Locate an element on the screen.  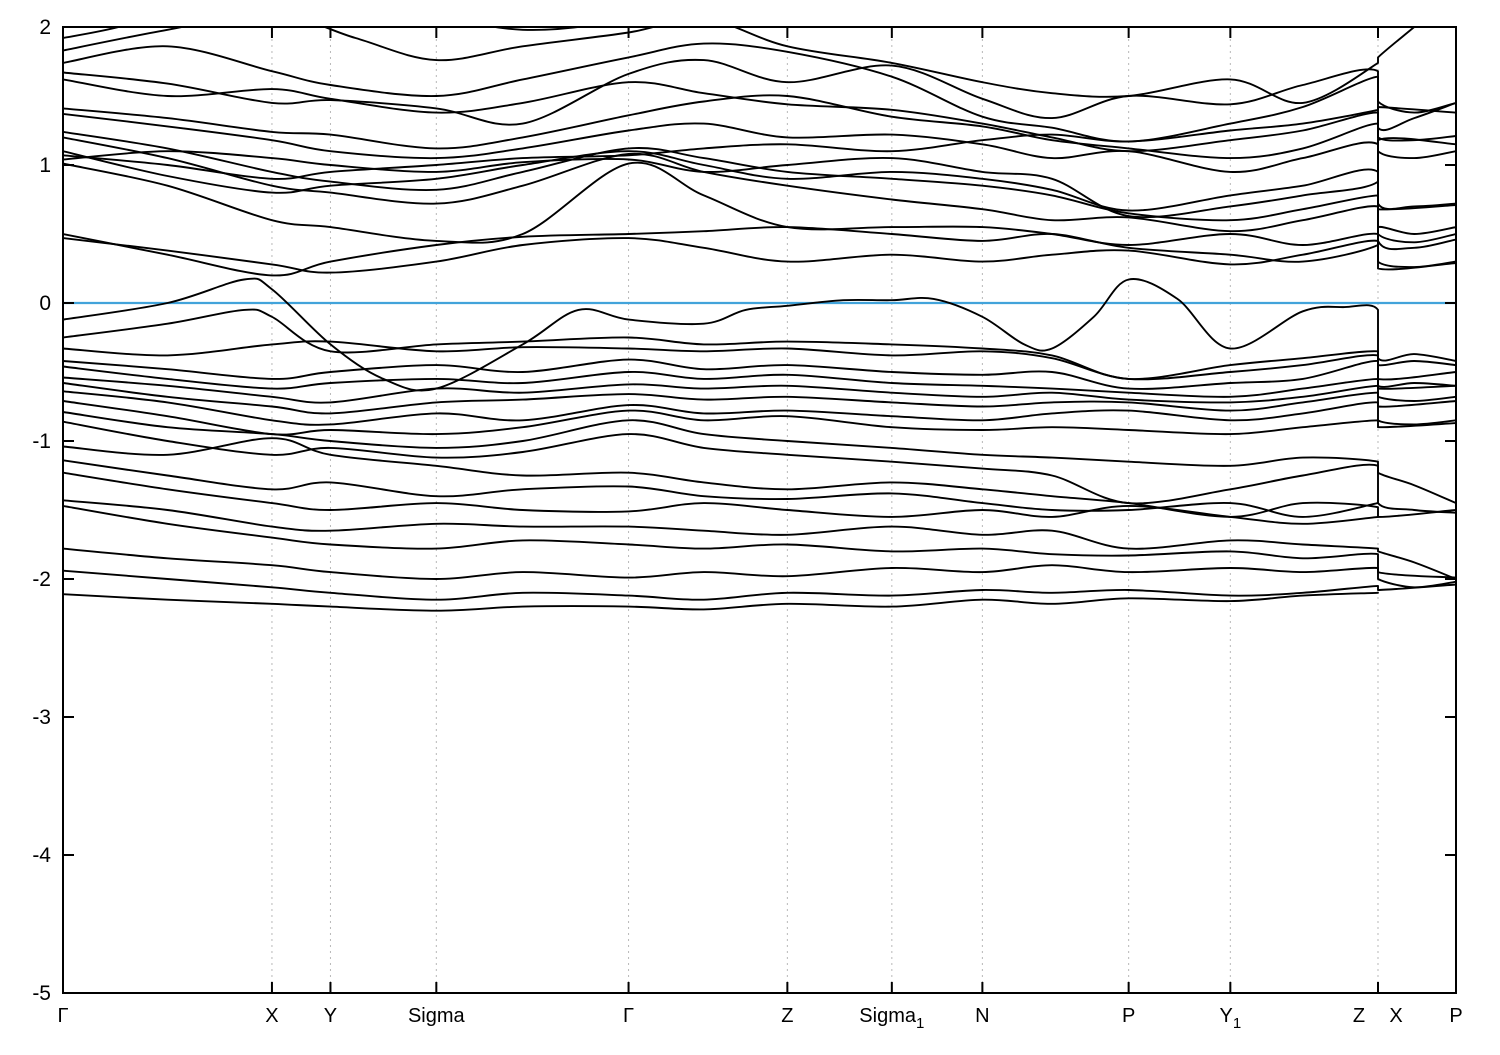
y-tick-label-0: 0 is located at coordinates (45, 303).